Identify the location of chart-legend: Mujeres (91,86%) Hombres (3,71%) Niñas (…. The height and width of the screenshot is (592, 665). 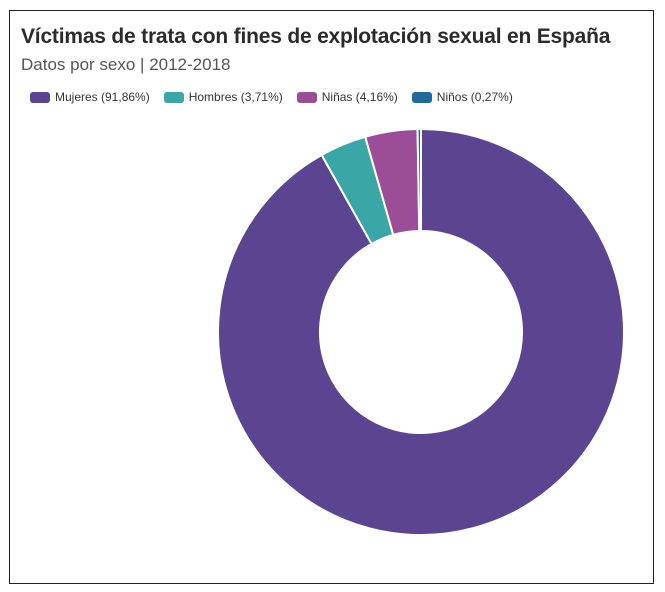
(278, 97).